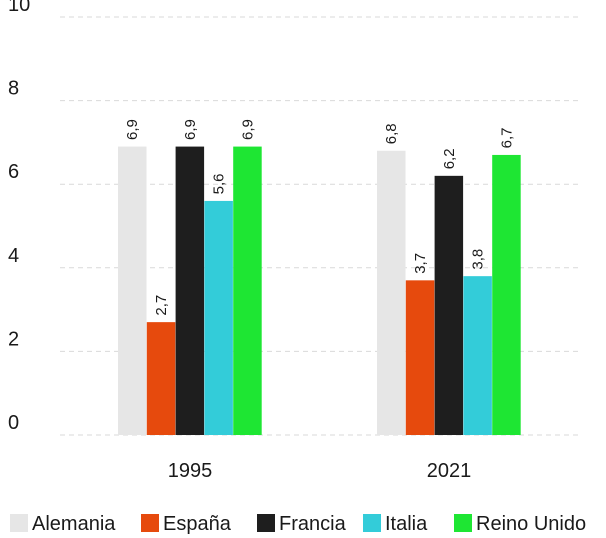  Describe the element at coordinates (506, 294) in the screenshot. I see `bar-reino-unido-2021` at that location.